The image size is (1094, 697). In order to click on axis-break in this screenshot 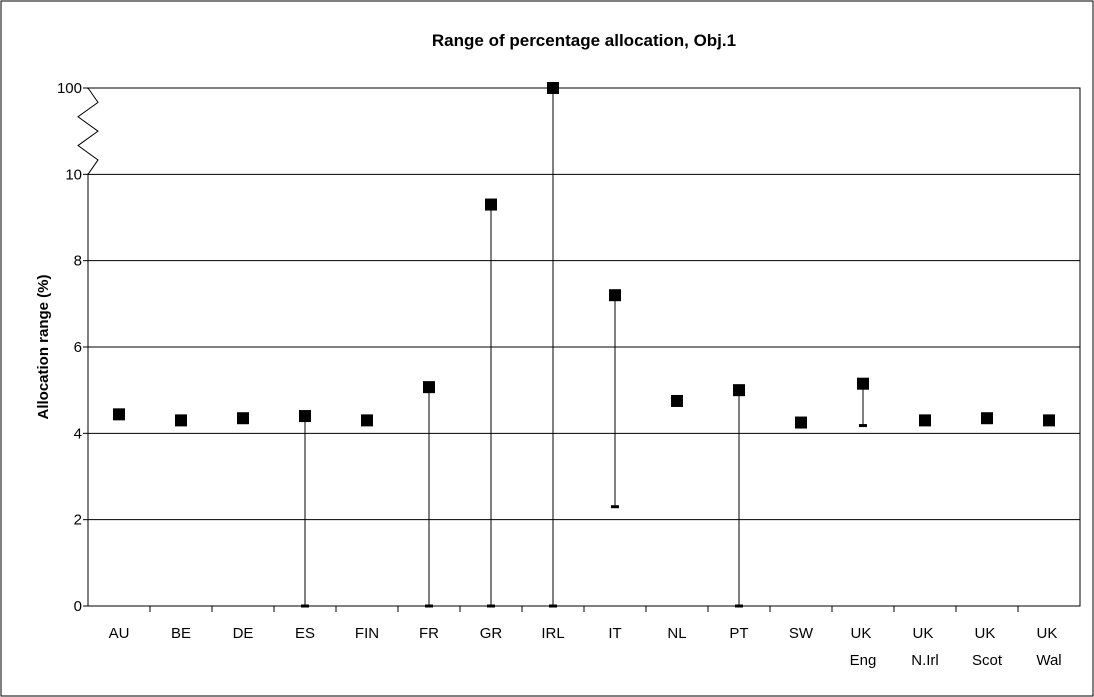, I will do `click(88, 131)`.